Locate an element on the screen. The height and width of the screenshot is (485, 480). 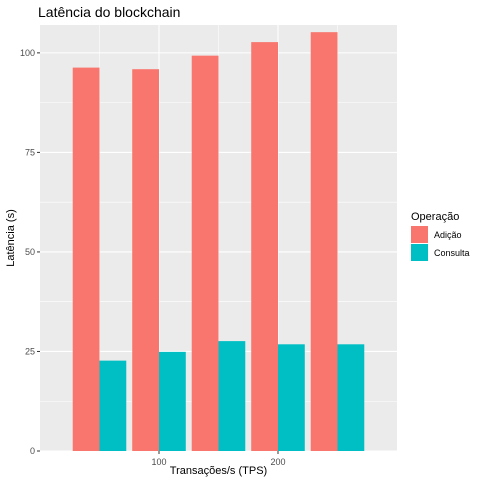
y-axis-ticks: 0 25 50 75 100 is located at coordinates (30, 252).